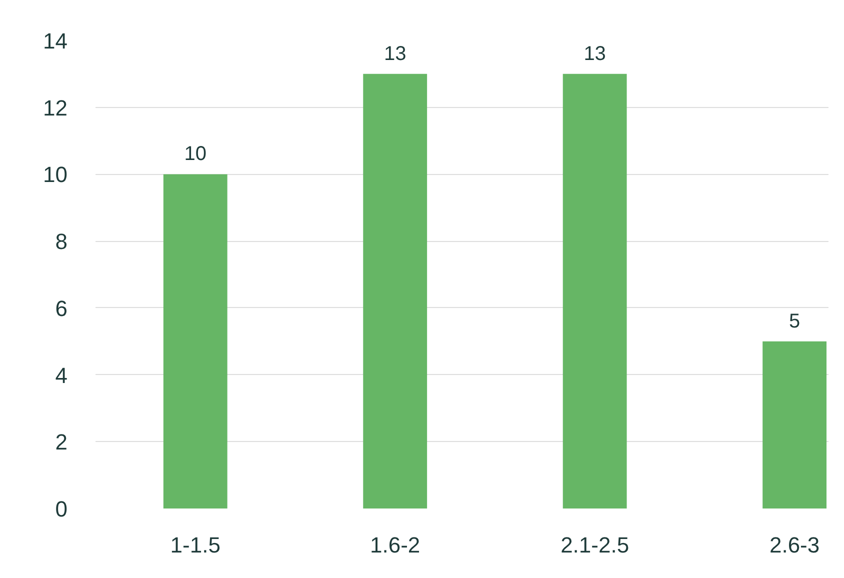  I want to click on y-tick-label: 10, so click(55, 175).